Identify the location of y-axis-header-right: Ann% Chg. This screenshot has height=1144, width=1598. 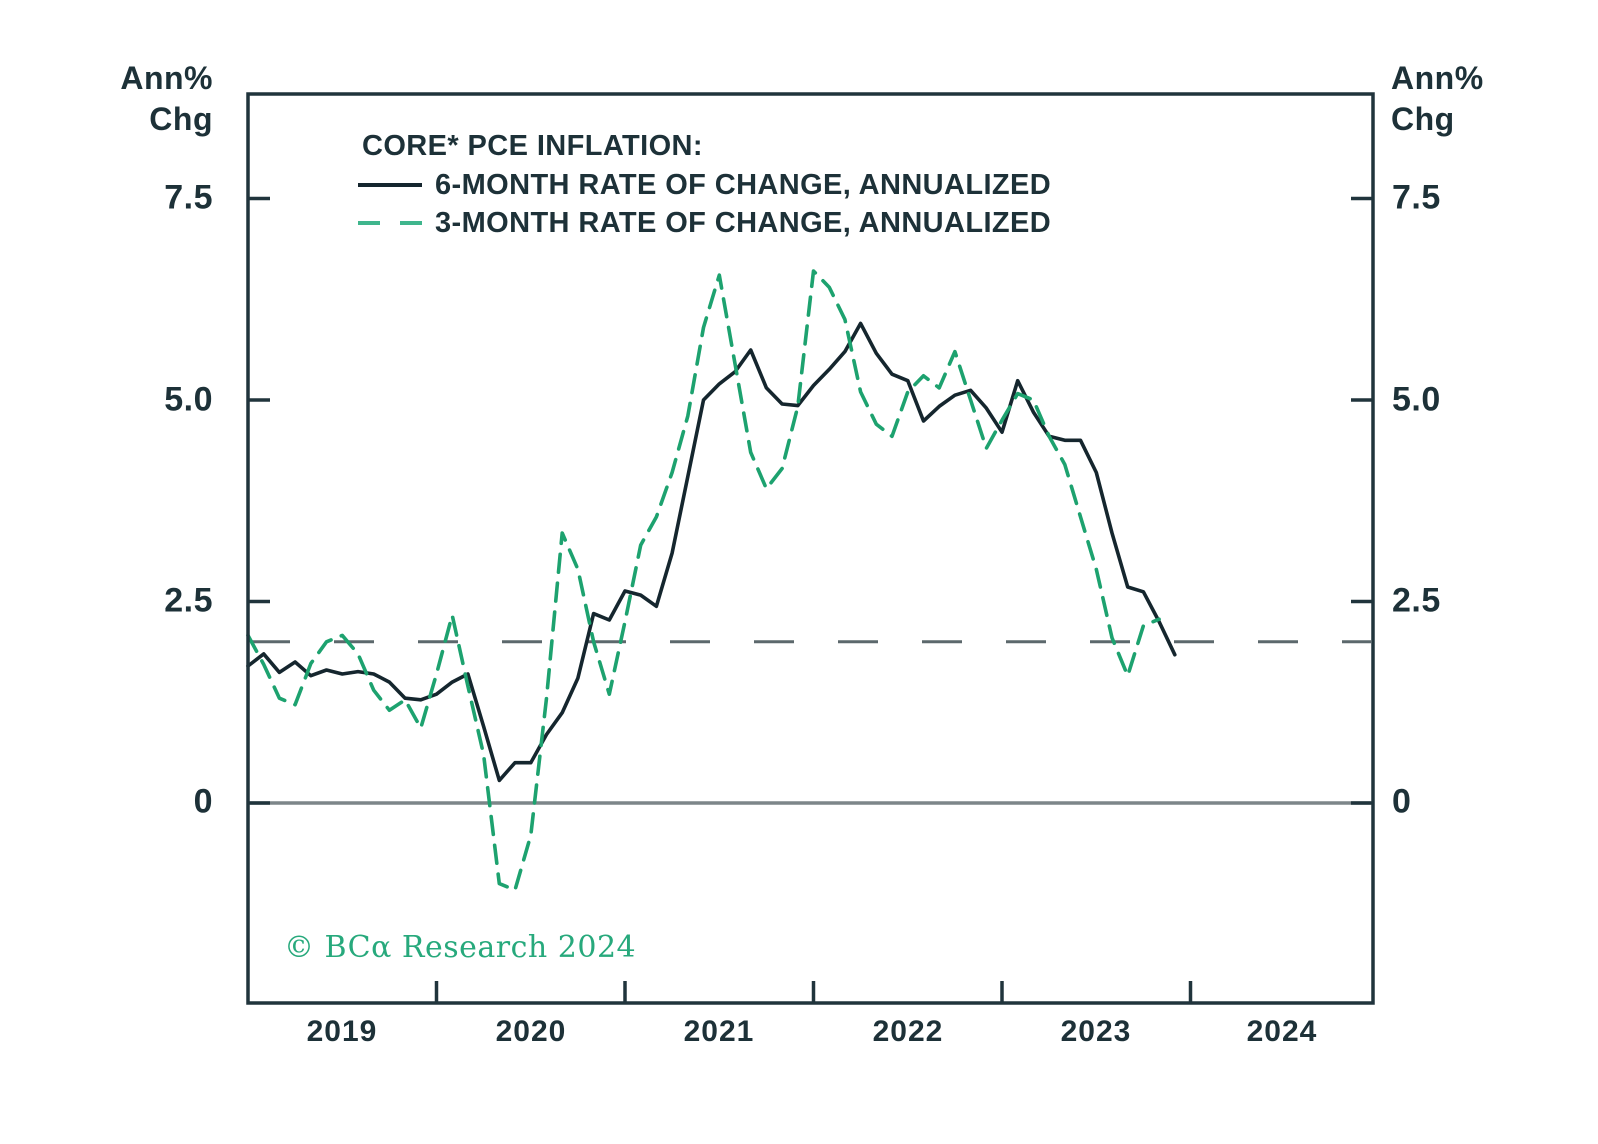
(1471, 99).